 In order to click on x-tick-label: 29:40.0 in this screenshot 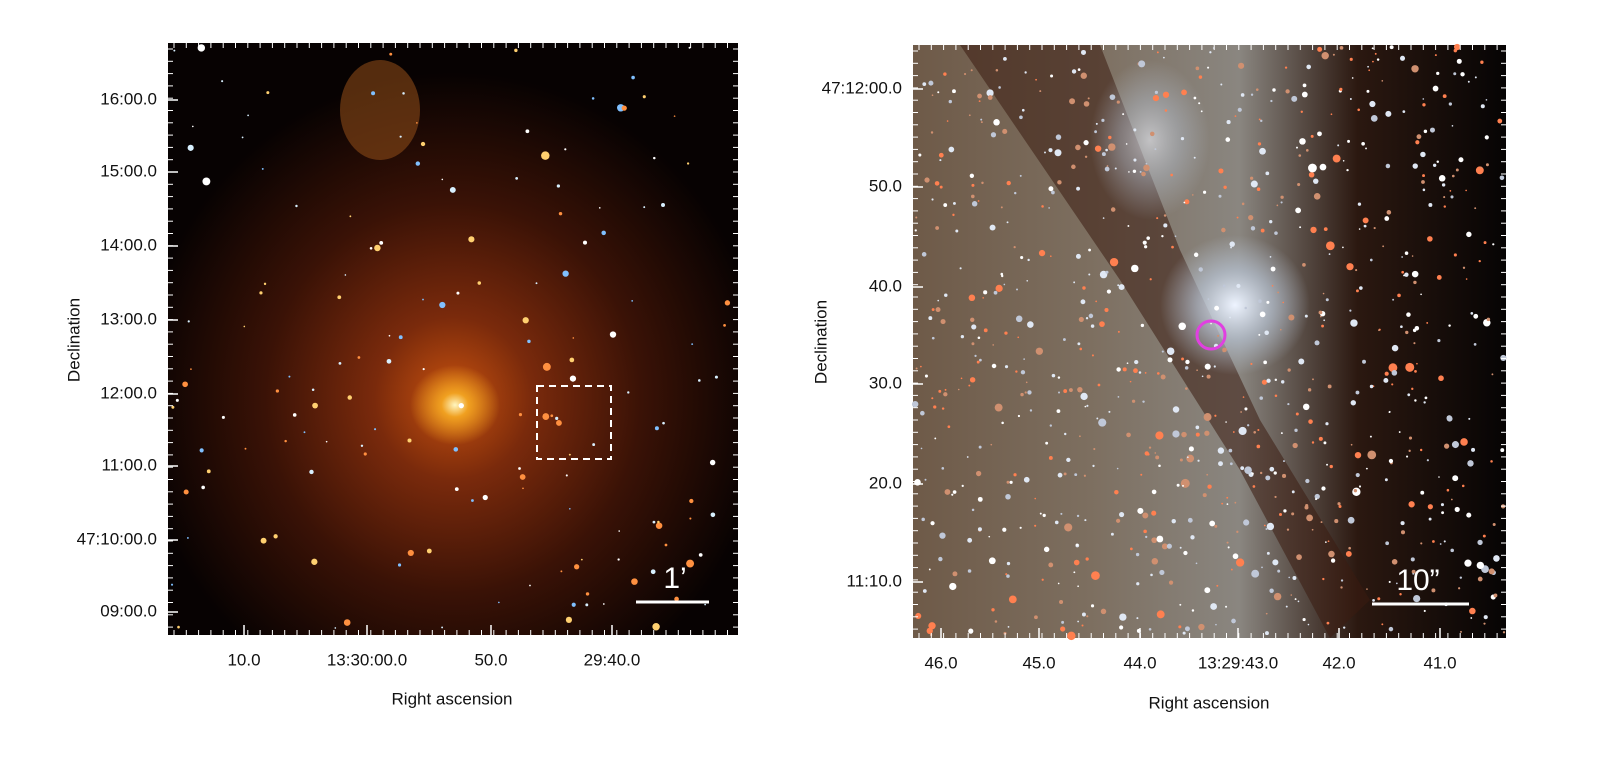, I will do `click(612, 659)`.